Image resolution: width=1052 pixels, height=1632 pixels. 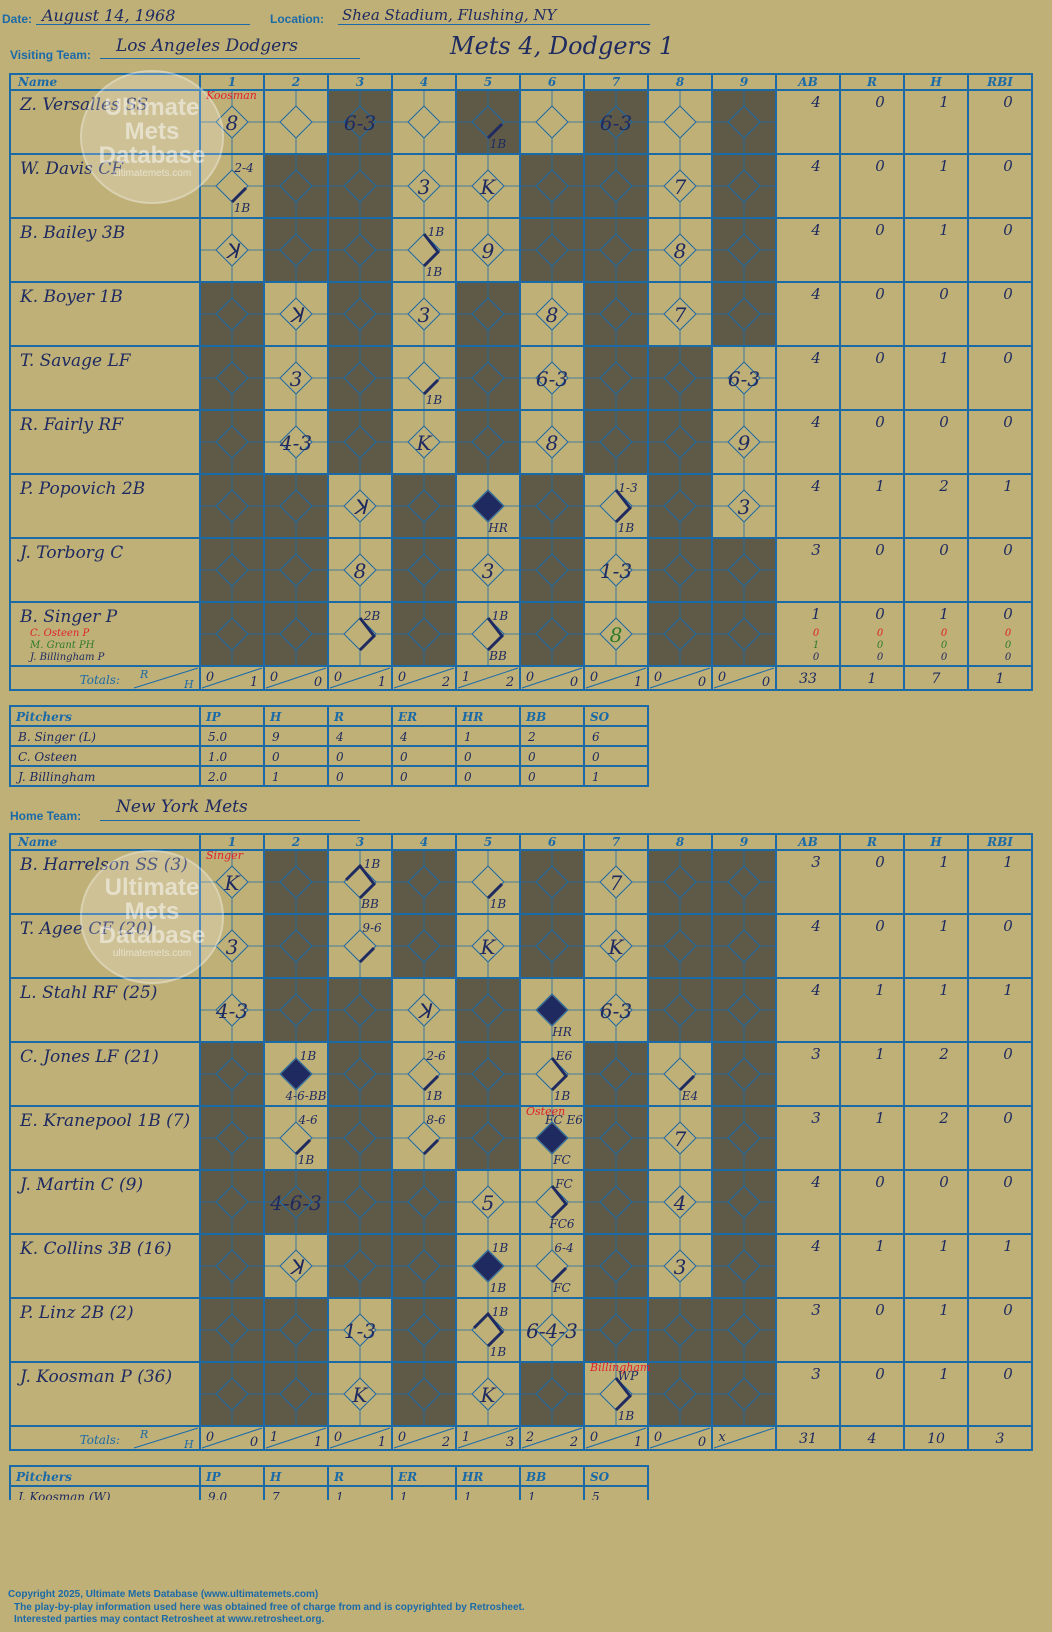 I want to click on play-note: 4-6, so click(x=307, y=1120).